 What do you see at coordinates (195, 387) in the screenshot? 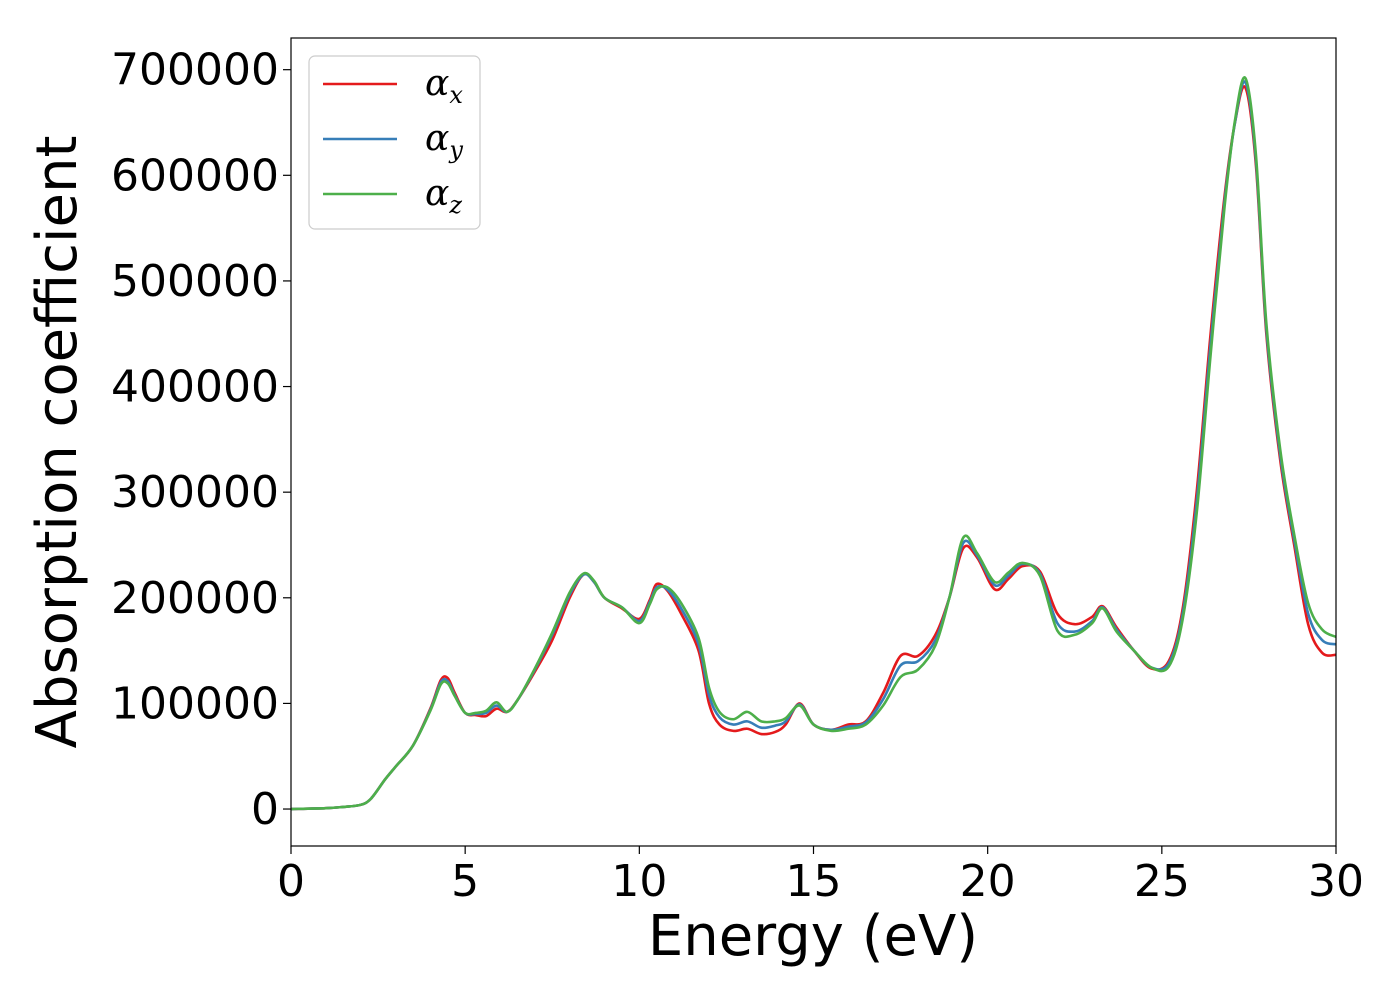
I see `y-tick-label: 400000` at bounding box center [195, 387].